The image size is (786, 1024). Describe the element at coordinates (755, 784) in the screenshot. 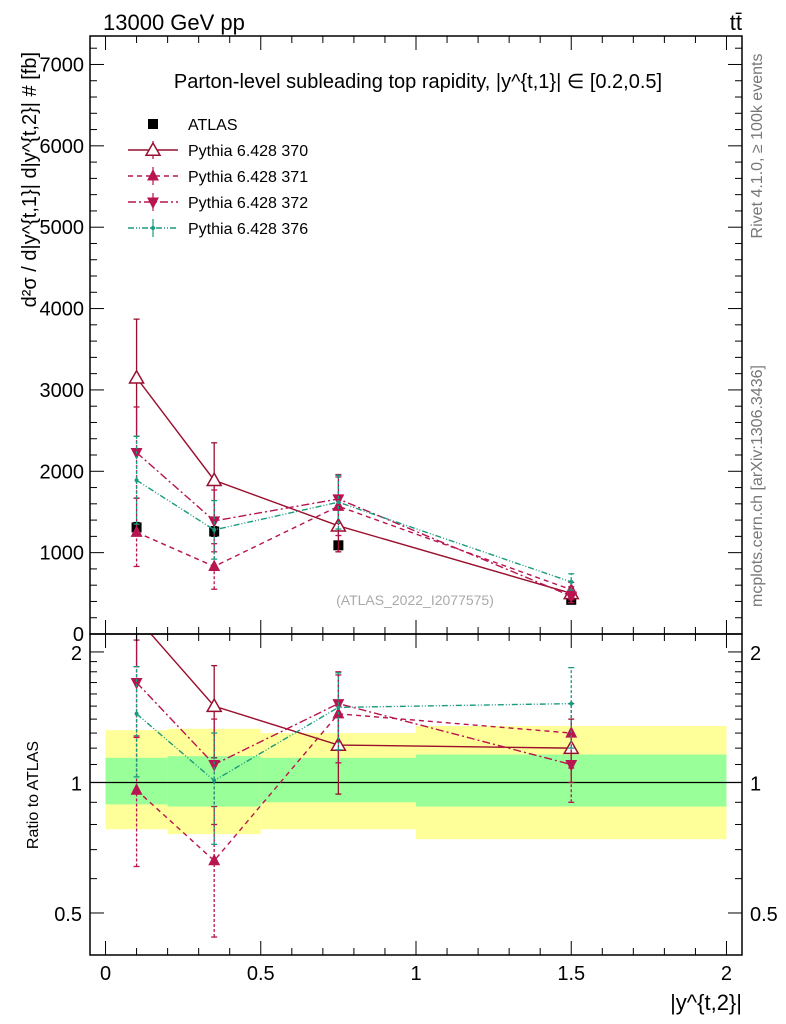

I see `ratio-ytick-label-right: 1` at that location.